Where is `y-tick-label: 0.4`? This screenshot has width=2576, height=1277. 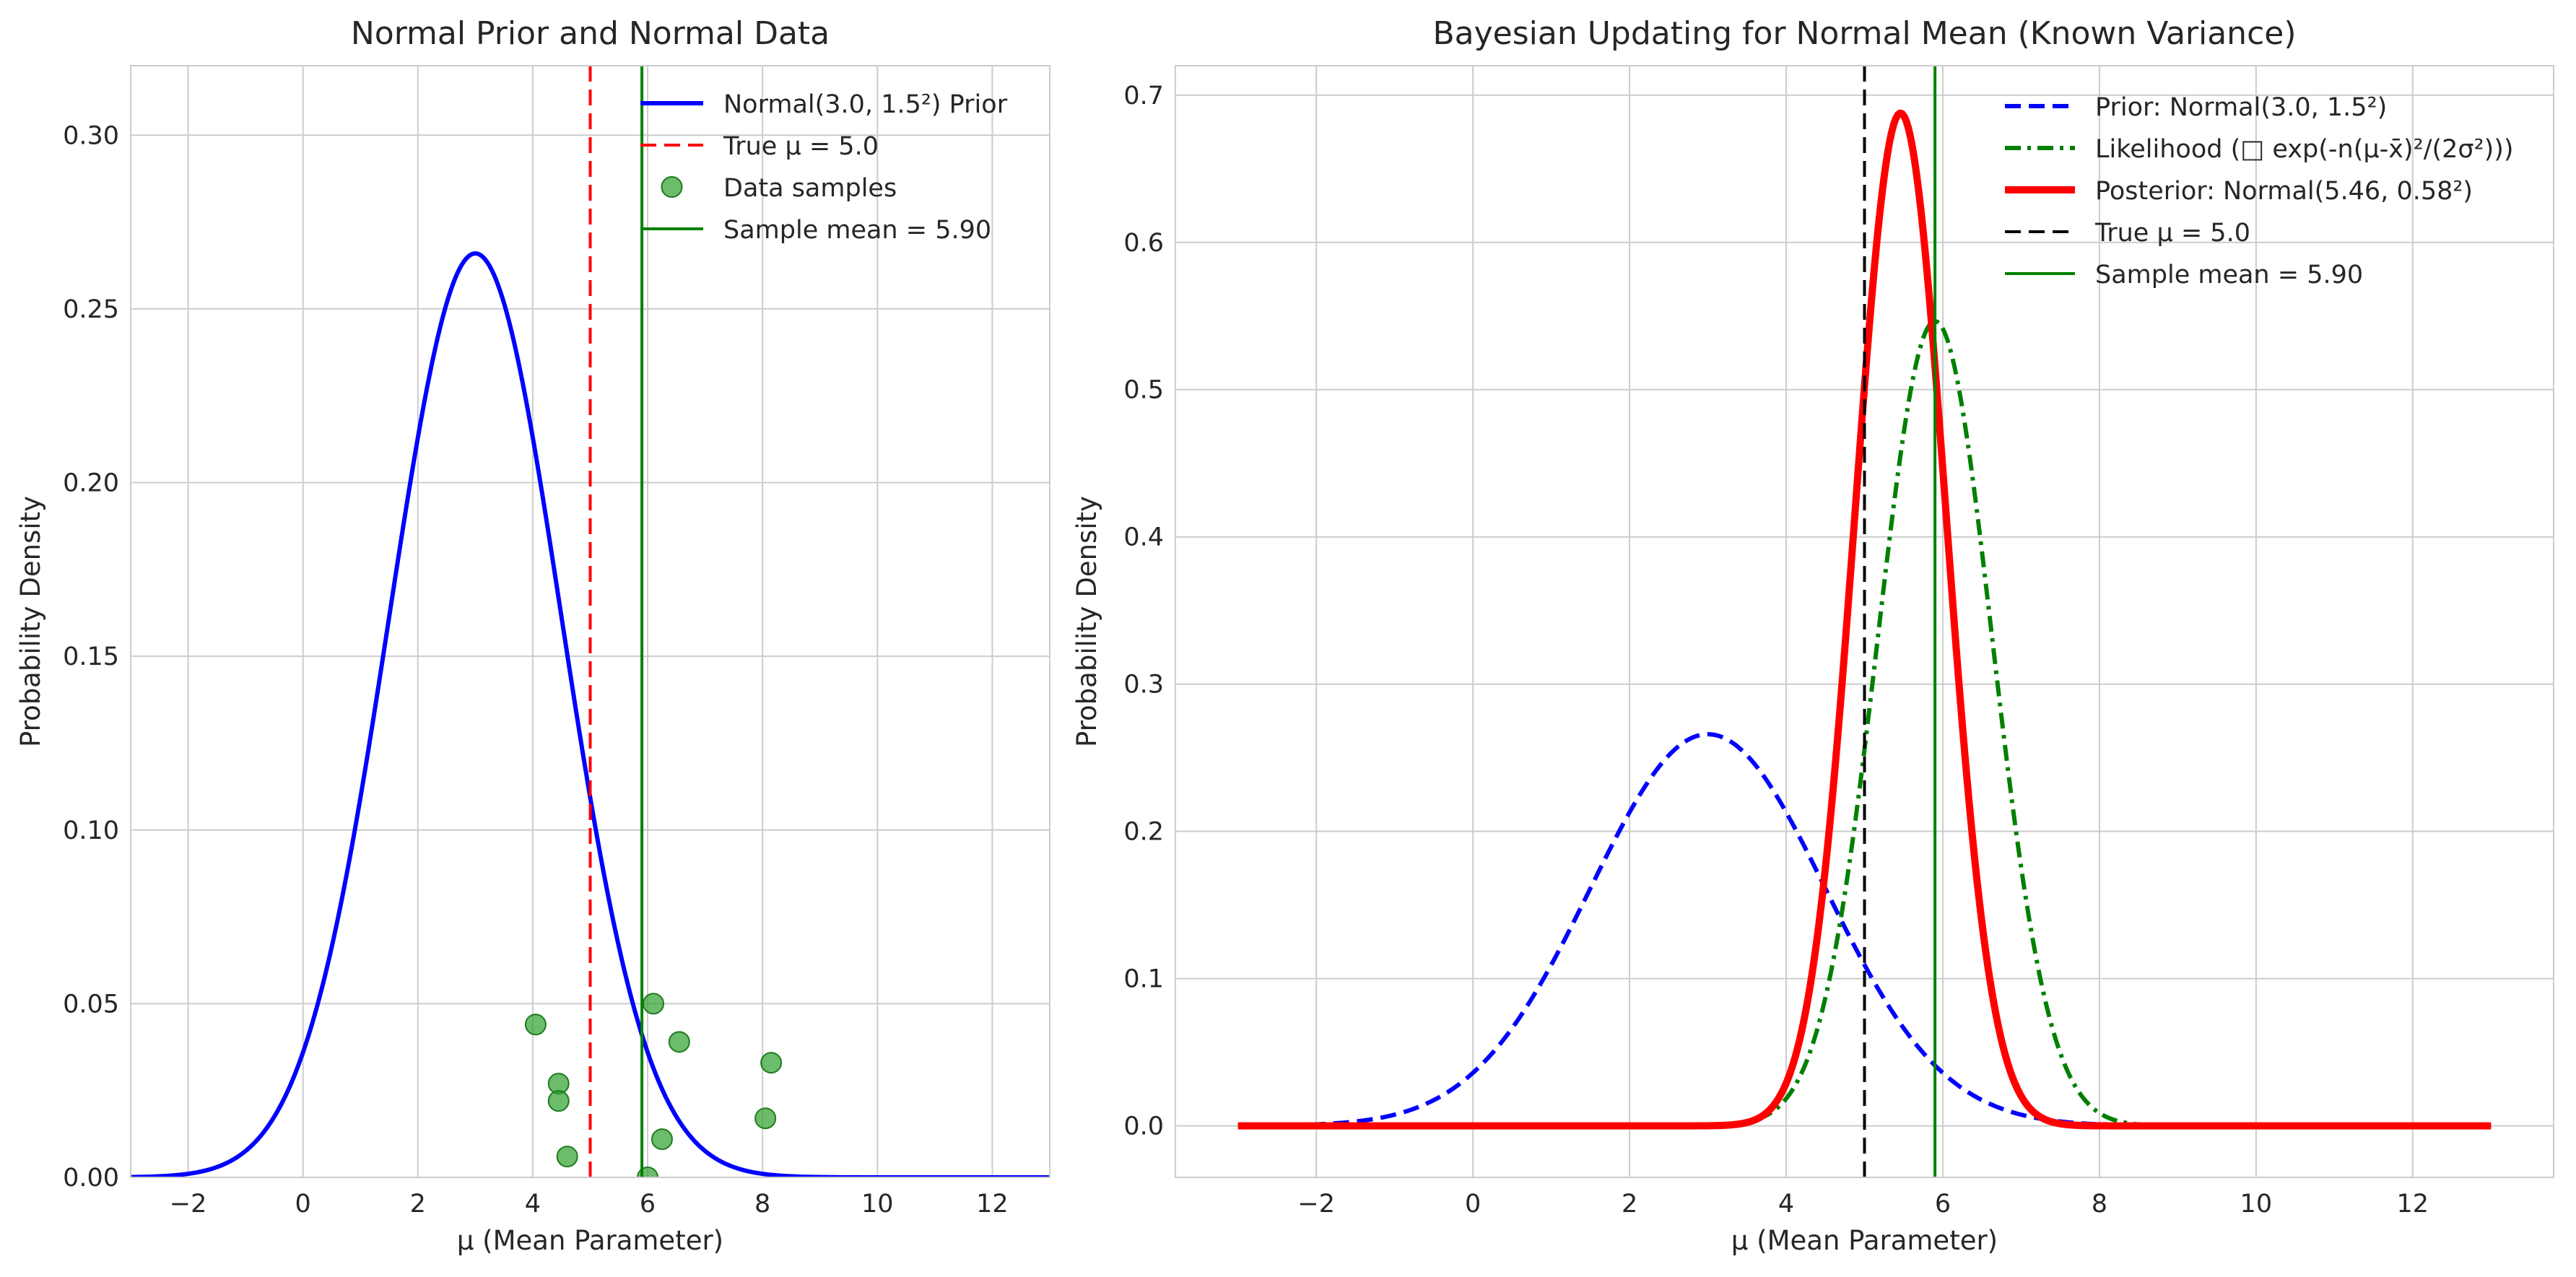
y-tick-label: 0.4 is located at coordinates (1143, 537).